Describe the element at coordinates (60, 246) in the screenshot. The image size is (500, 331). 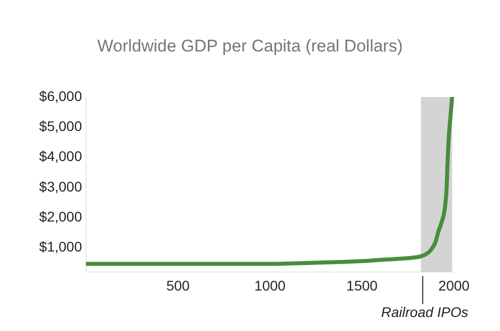
I see `y-tick-label: $1,000` at that location.